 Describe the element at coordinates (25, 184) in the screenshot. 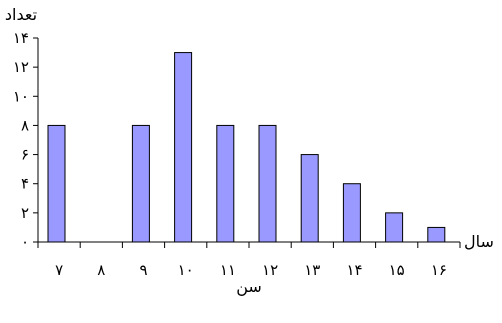

I see `y-tick-label: ۴` at that location.